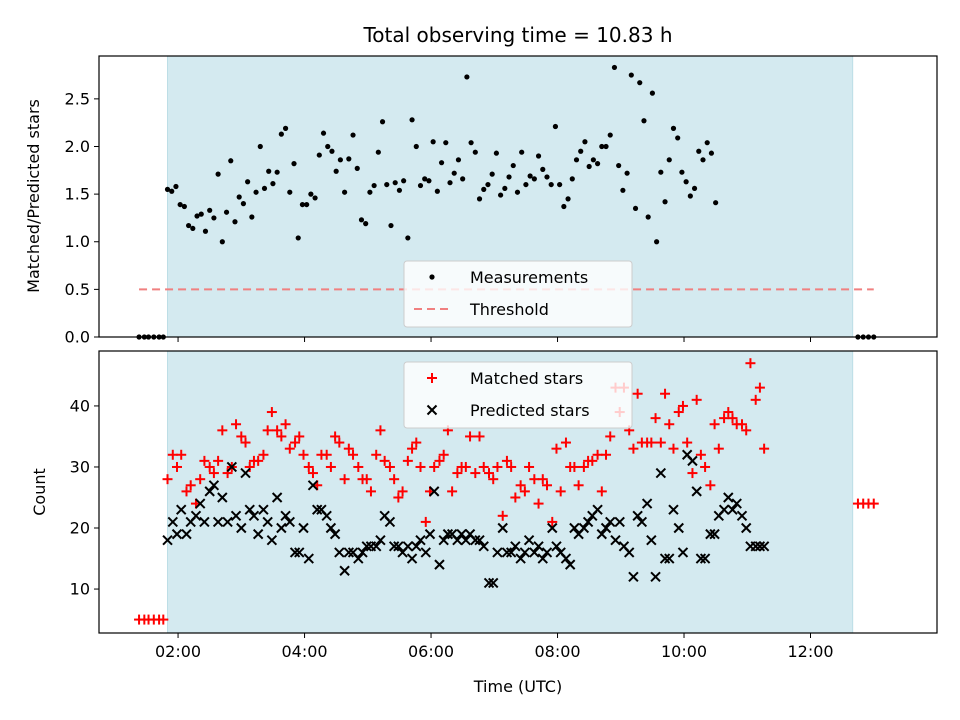  Describe the element at coordinates (526, 378) in the screenshot. I see `legend-label: Matched stars` at that location.